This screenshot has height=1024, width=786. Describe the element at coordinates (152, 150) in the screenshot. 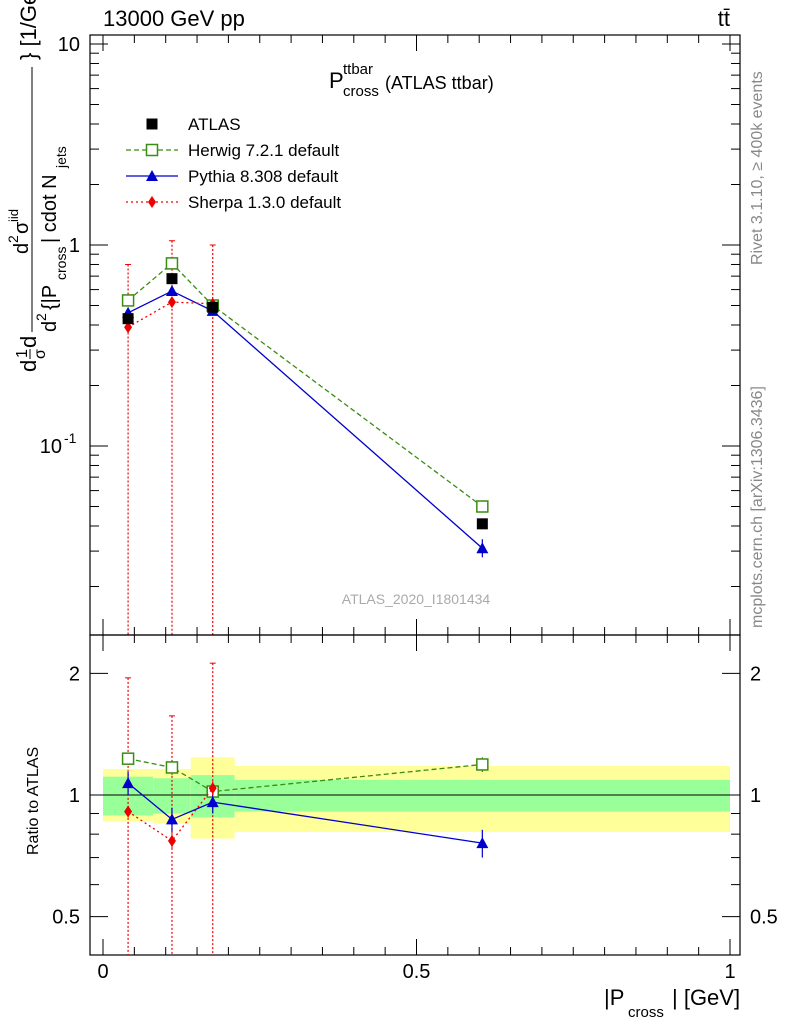

I see `legend-marker-herwig` at that location.